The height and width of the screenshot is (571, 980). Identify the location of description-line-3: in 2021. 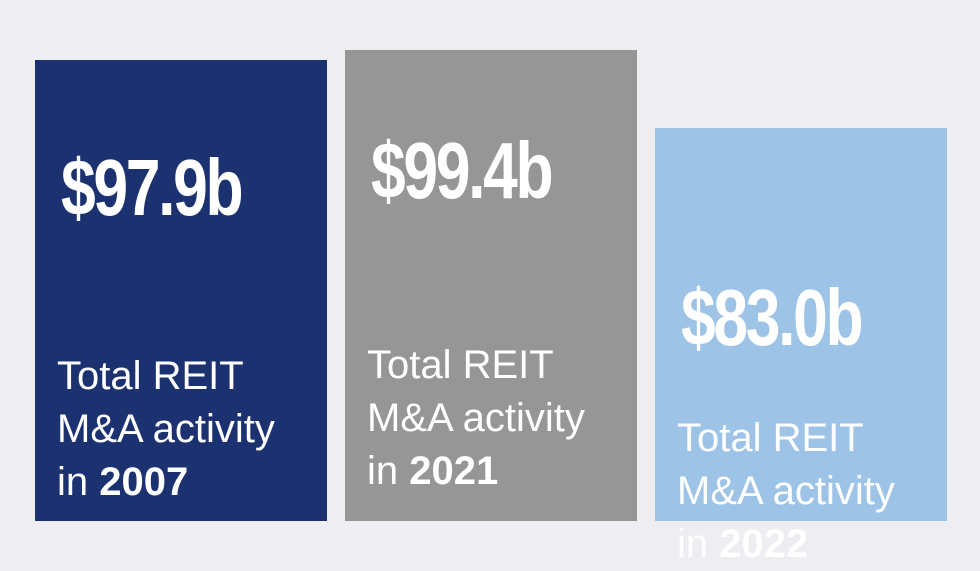
(476, 471).